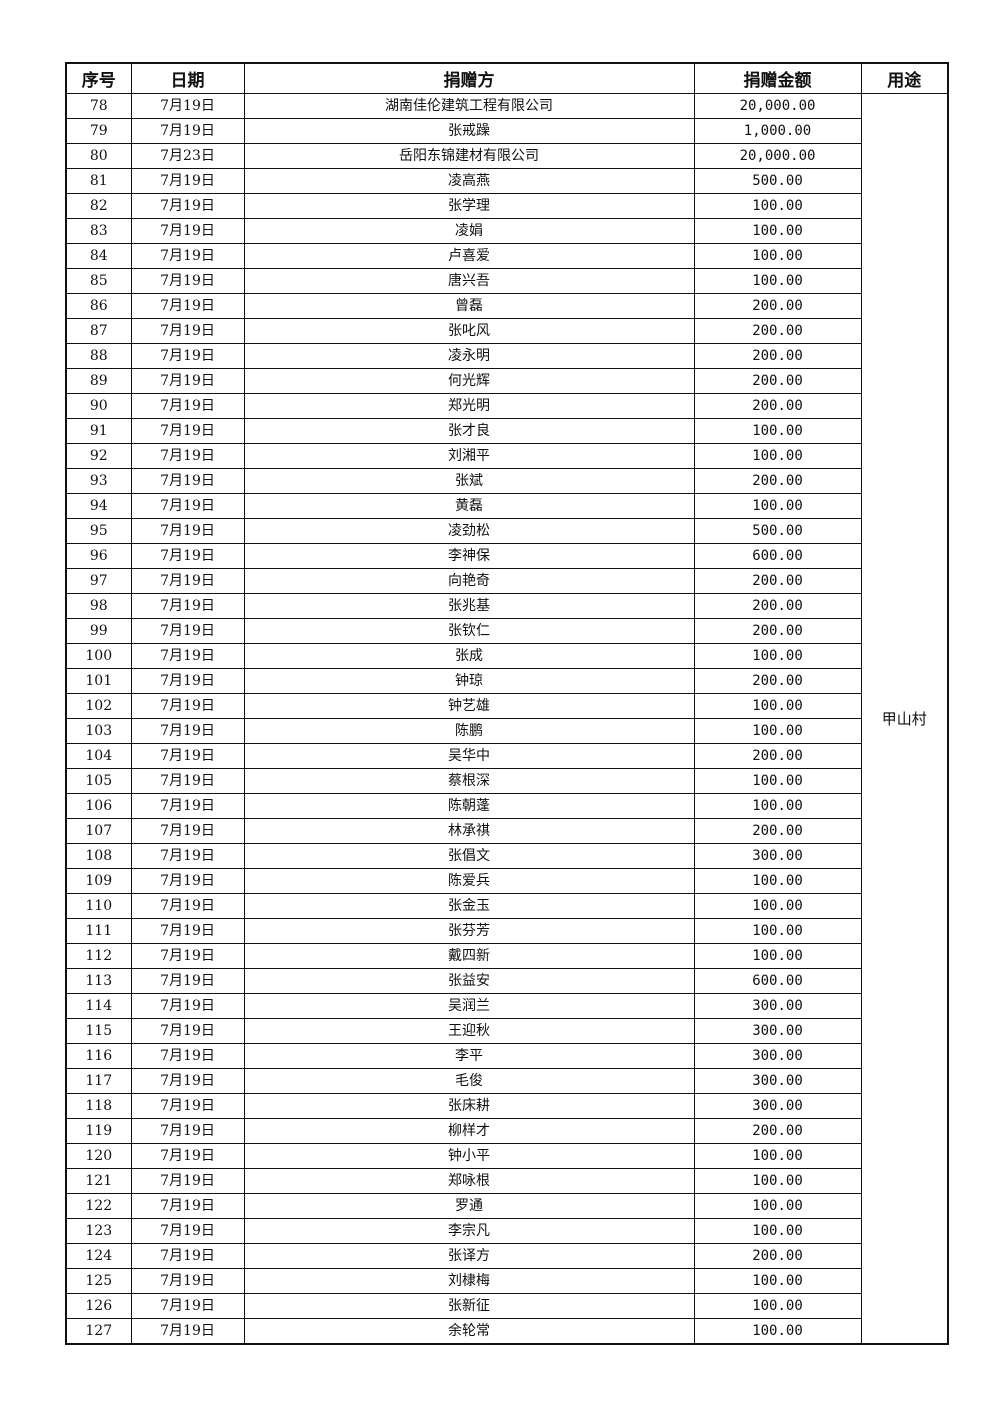 Image resolution: width=1000 pixels, height=1414 pixels. Describe the element at coordinates (506, 1056) in the screenshot. I see `table-row: 116 7月19日 李平 300.00` at that location.